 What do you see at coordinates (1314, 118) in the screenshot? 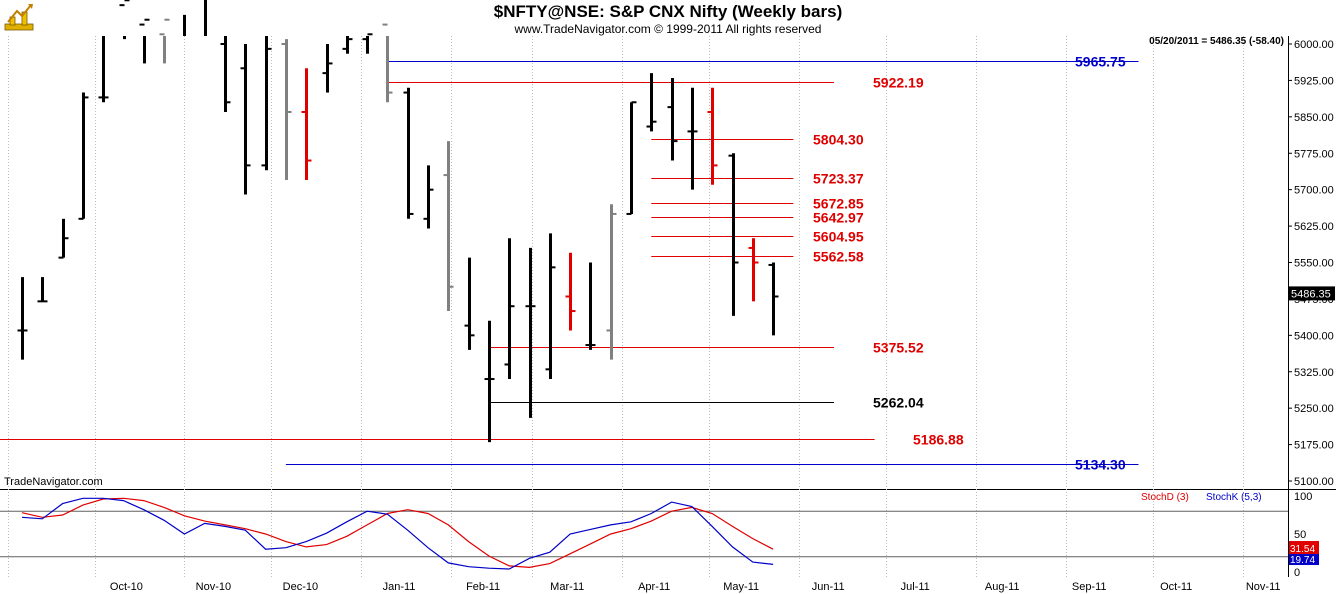
I see `y-tick-label: 5850.00` at bounding box center [1314, 118].